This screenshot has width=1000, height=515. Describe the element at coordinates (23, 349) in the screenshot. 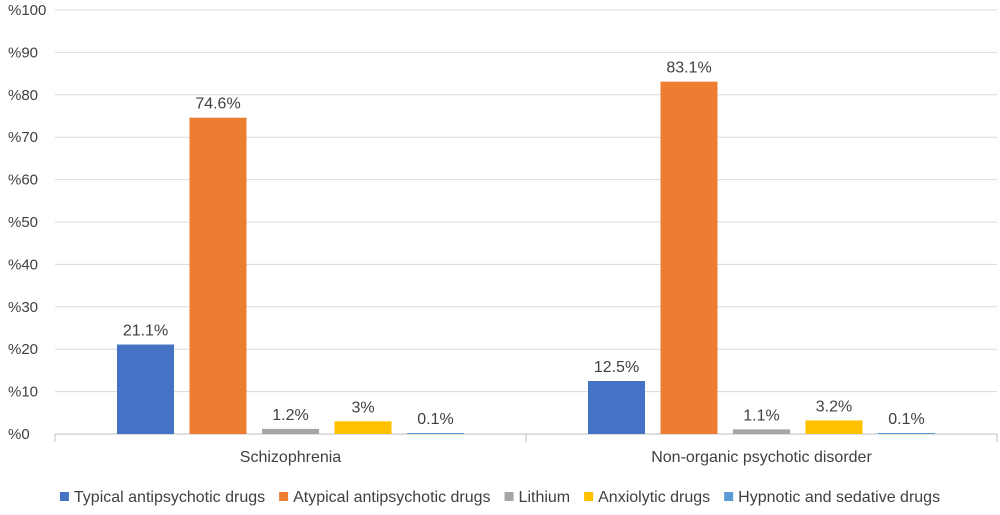

I see `y-tick-label: %20` at that location.